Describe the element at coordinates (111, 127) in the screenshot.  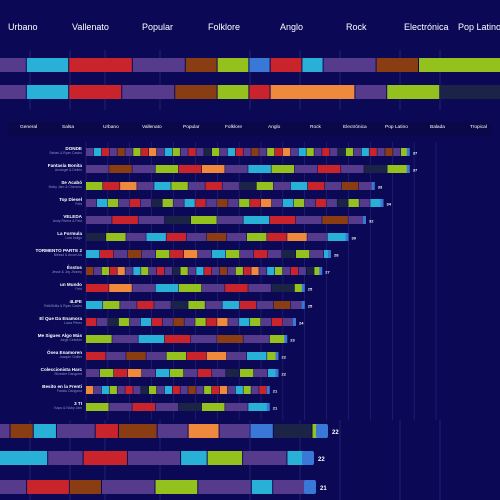
I see `tab-urbano: Urbano` at that location.